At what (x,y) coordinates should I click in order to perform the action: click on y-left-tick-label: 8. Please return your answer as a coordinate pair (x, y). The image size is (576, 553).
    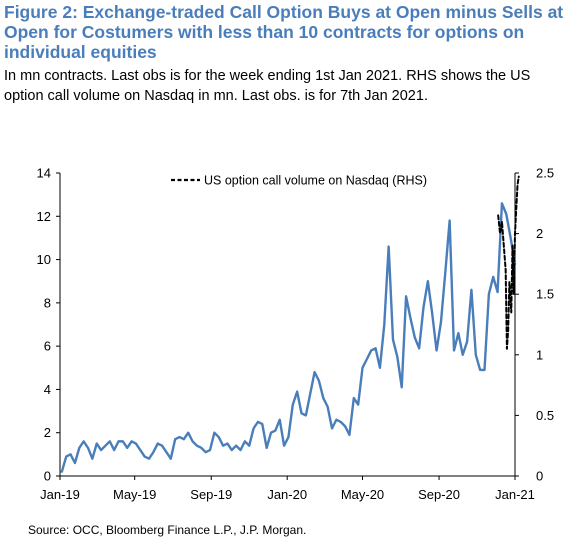
    Looking at the image, I should click on (47, 302).